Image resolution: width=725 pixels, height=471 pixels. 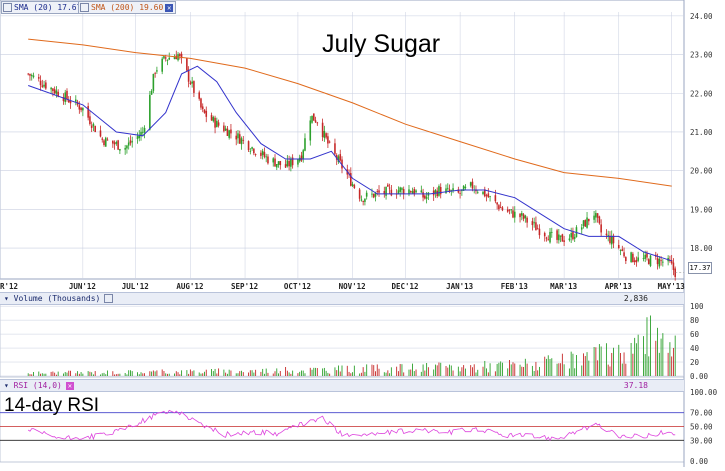 What do you see at coordinates (135, 286) in the screenshot?
I see `x-tick-label: JUL'12` at bounding box center [135, 286].